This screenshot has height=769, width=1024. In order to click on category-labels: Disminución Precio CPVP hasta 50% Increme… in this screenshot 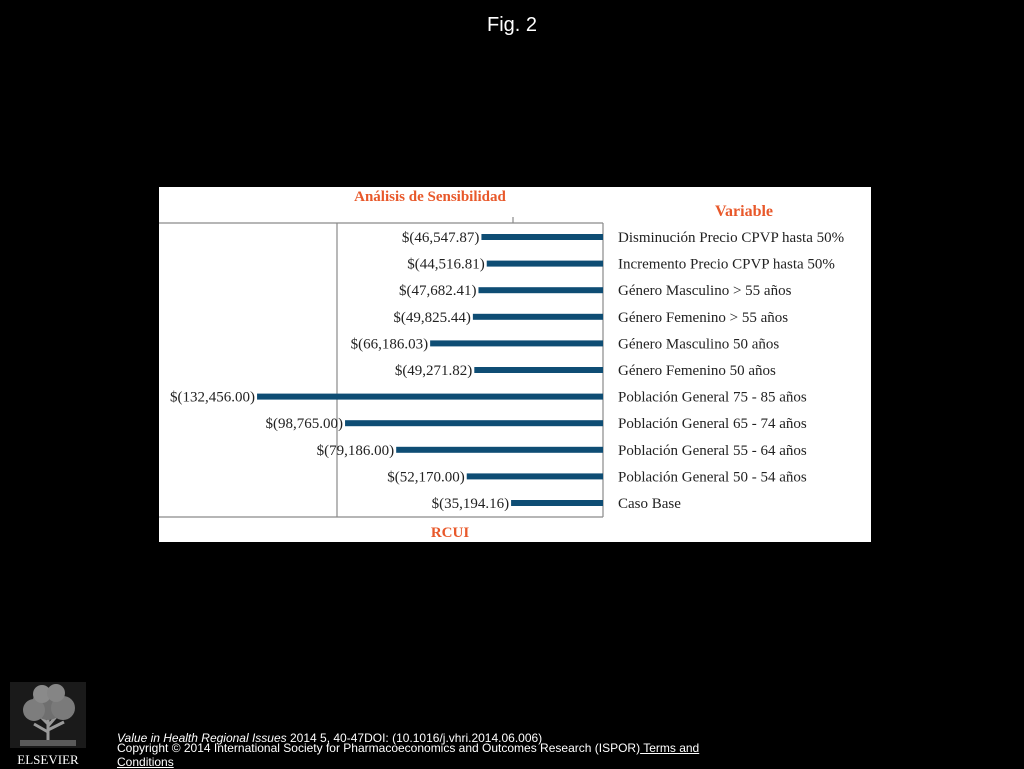, I will do `click(731, 371)`.